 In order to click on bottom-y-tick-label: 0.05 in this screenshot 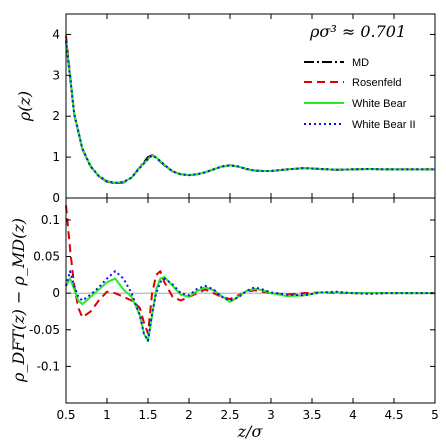, I will do `click(46, 257)`.